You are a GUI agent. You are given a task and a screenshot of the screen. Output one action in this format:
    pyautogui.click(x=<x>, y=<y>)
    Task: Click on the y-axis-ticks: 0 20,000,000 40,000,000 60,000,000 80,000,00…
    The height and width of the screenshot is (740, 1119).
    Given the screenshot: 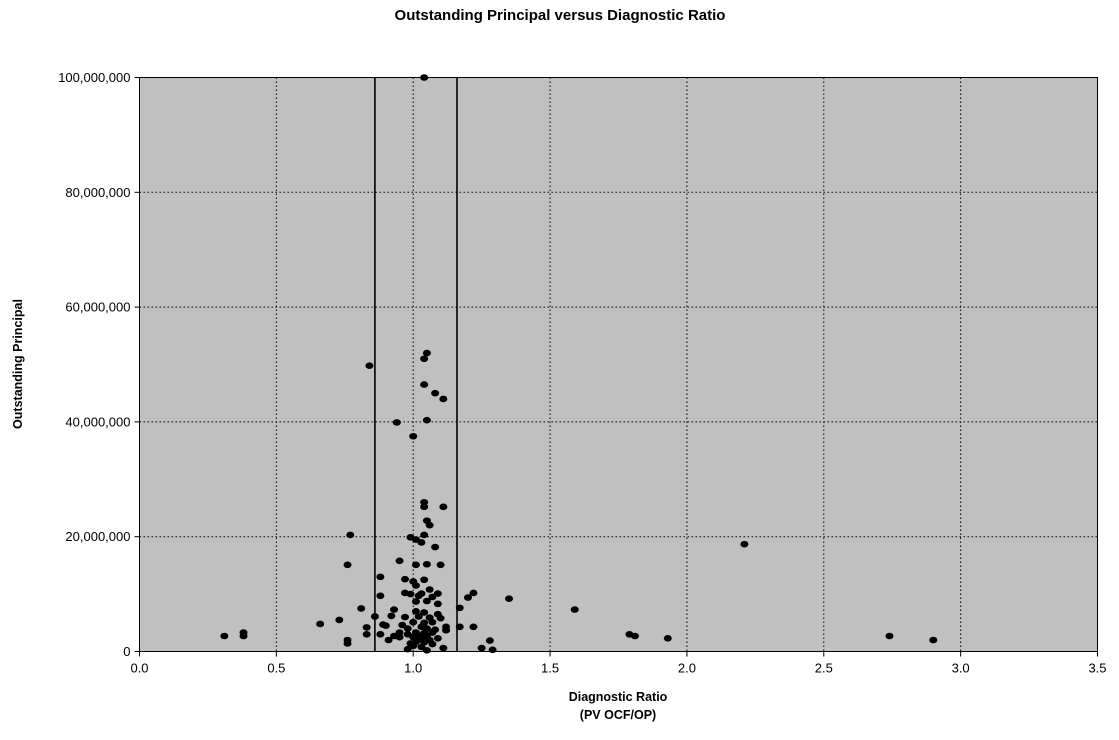 What is the action you would take?
    pyautogui.click(x=99, y=364)
    